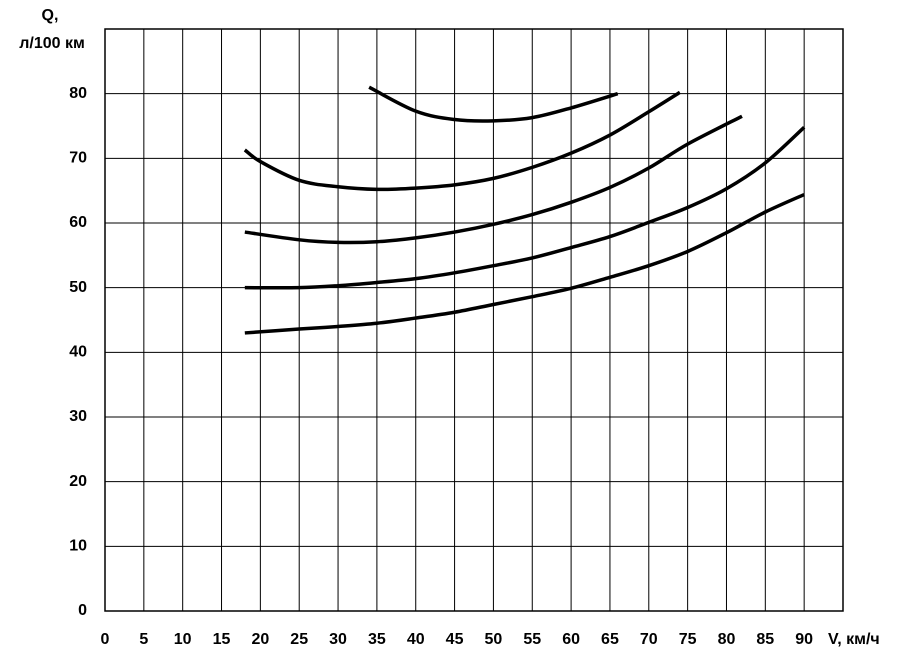  What do you see at coordinates (143, 639) in the screenshot?
I see `x-tick-label: 5` at bounding box center [143, 639].